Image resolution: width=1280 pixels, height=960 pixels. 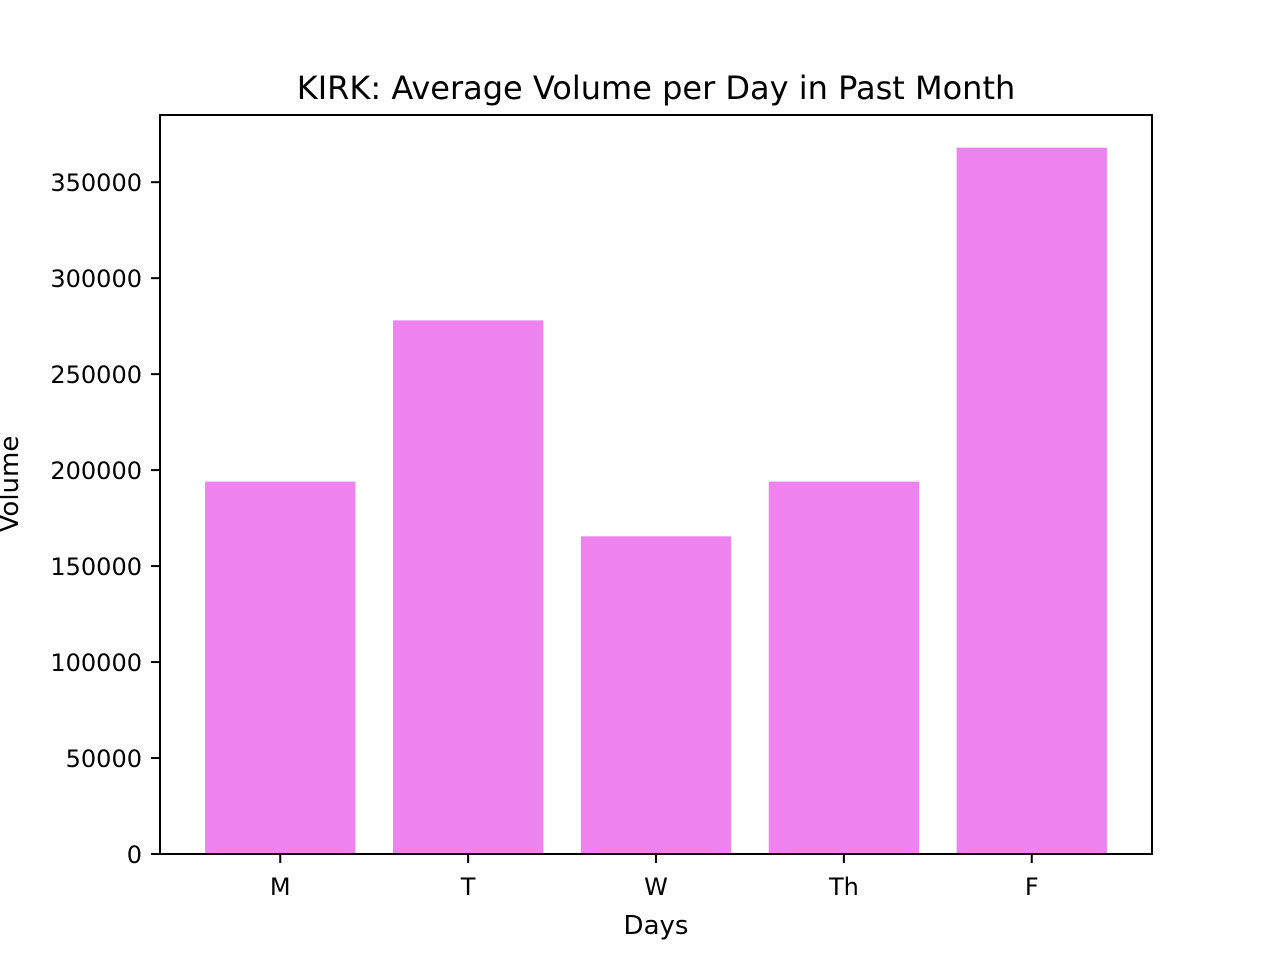 I want to click on y-tick-label: 350000, so click(x=96, y=183).